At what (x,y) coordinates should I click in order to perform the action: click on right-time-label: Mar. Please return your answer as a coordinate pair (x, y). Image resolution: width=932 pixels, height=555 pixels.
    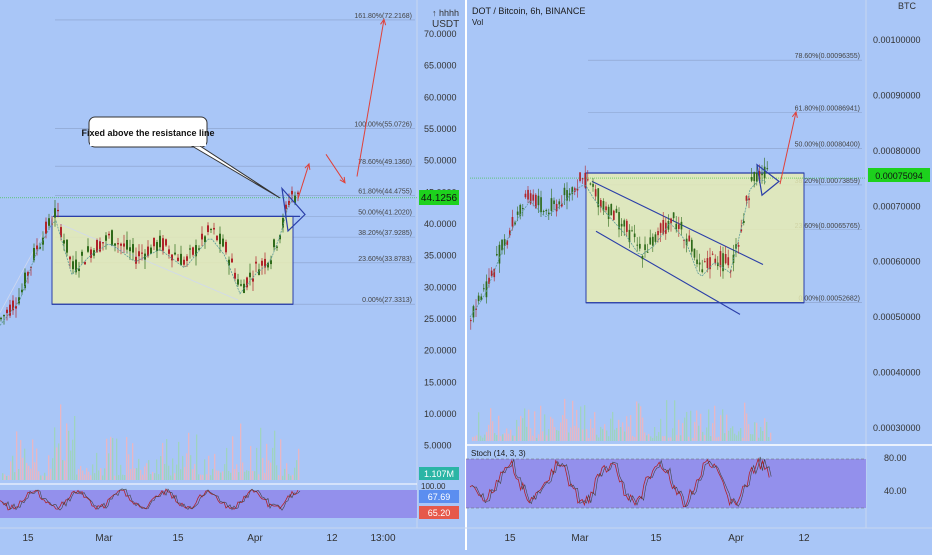
    Looking at the image, I should click on (580, 538).